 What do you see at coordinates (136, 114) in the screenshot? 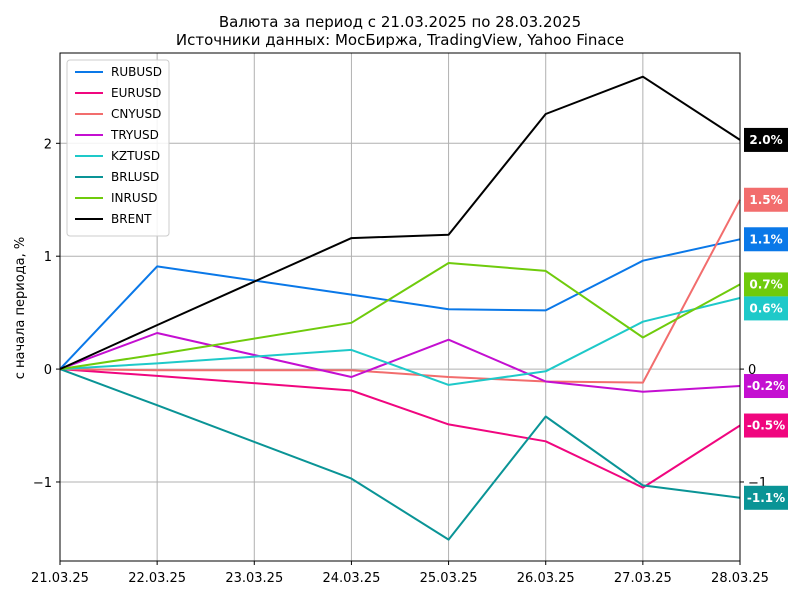
I see `legend-entry-cnyusd: CNYUSD` at bounding box center [136, 114].